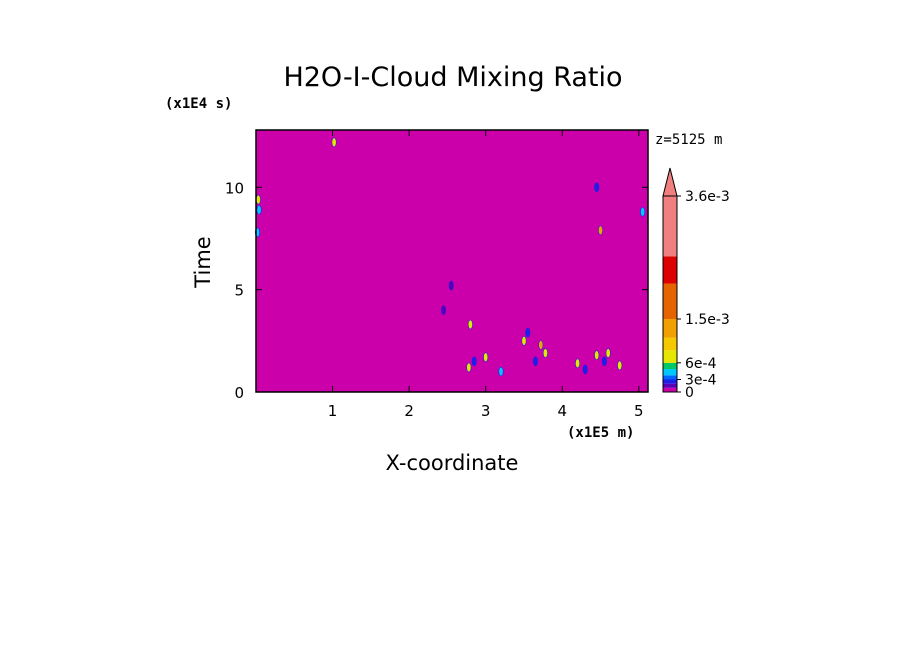  Describe the element at coordinates (203, 262) in the screenshot. I see `y-axis-label: Time` at that location.